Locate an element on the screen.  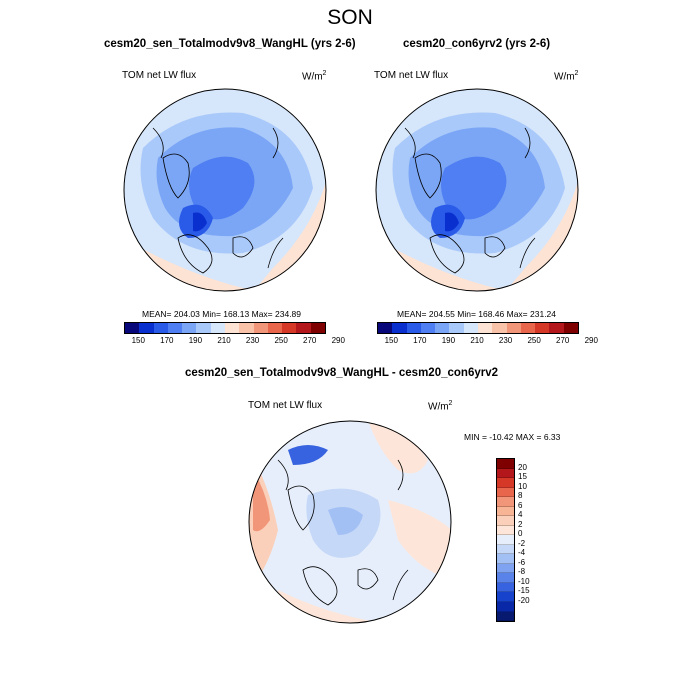
colorbar-tick-label: -8 is located at coordinates (522, 572).